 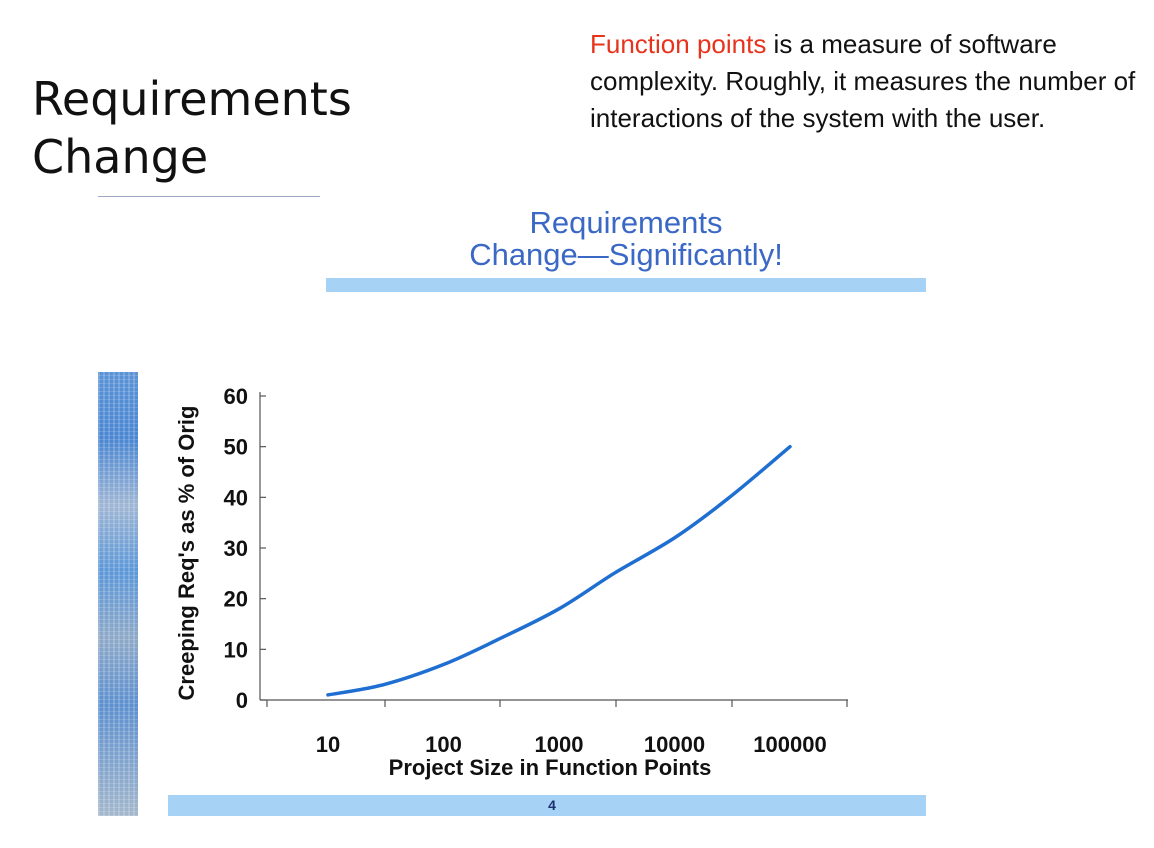 I want to click on x-axis-ticks: 10 100 1000 10000 100000, so click(x=557, y=728).